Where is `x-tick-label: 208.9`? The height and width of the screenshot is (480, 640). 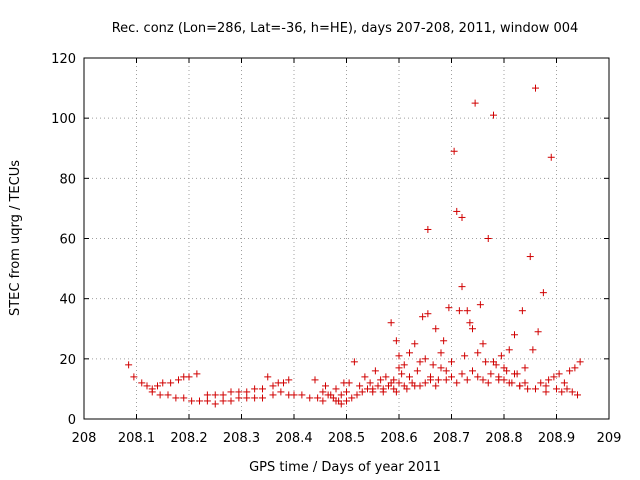
x-tick-label: 208.9 is located at coordinates (556, 438).